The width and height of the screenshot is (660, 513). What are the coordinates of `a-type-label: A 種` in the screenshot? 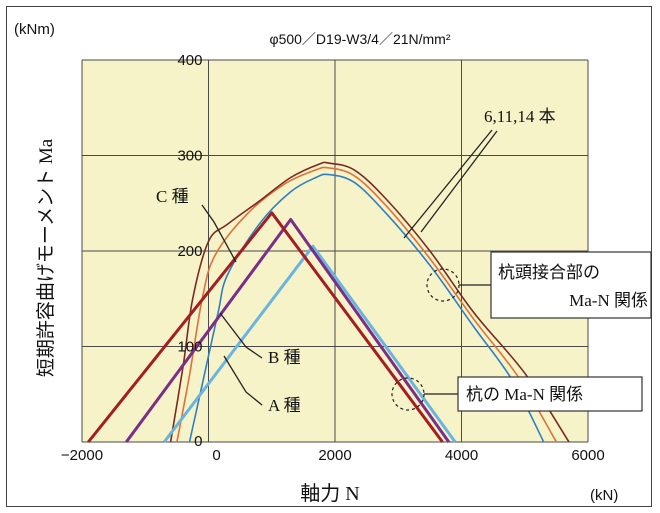 It's located at (284, 405).